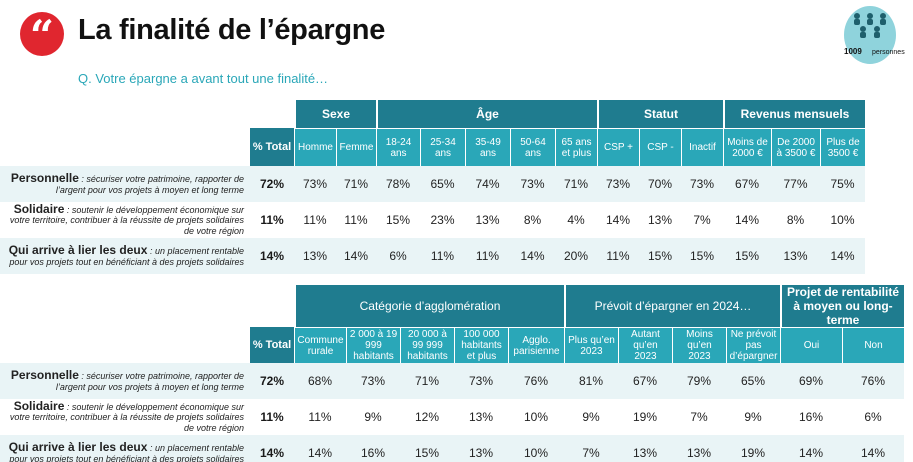 The height and width of the screenshot is (462, 913). What do you see at coordinates (356, 147) in the screenshot?
I see `col-header: Femme` at bounding box center [356, 147].